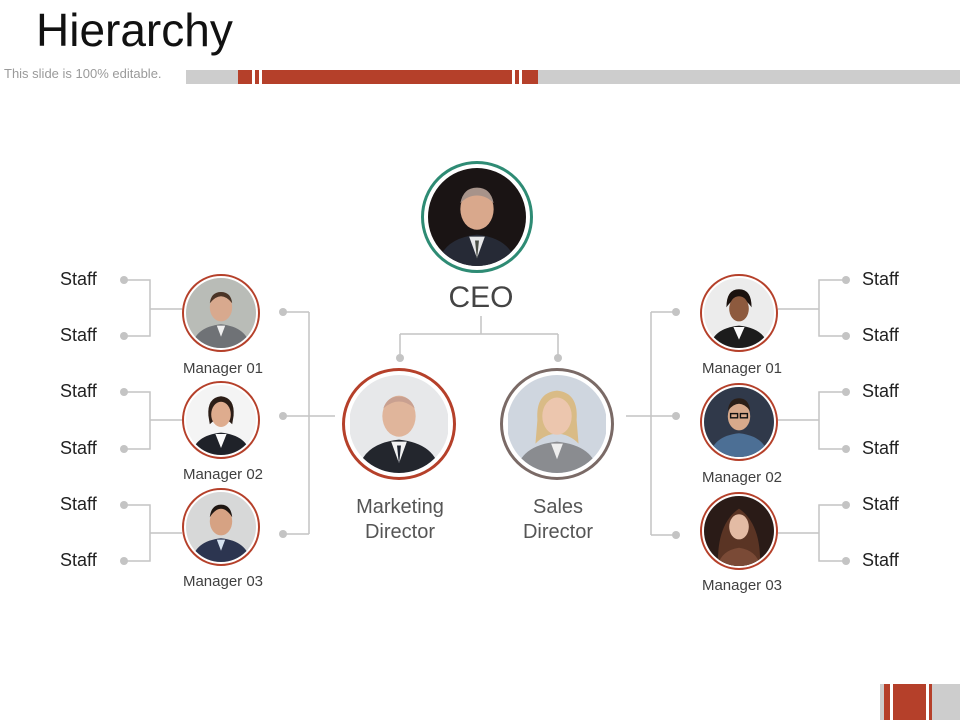 This screenshot has height=720, width=960. I want to click on marketing-director-portrait, so click(399, 424).